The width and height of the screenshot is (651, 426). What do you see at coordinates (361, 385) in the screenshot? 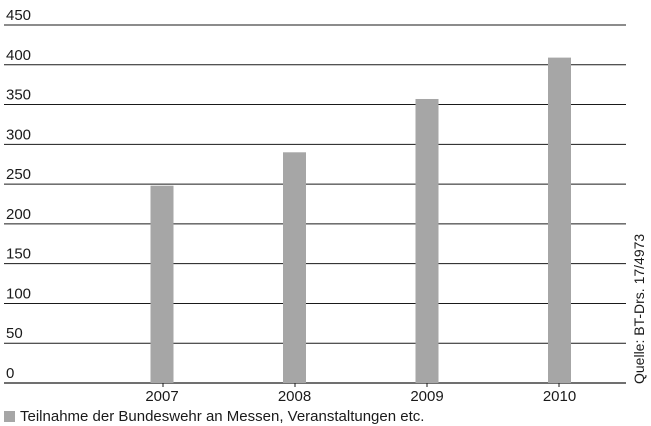
I see `x-axis-ticks` at bounding box center [361, 385].